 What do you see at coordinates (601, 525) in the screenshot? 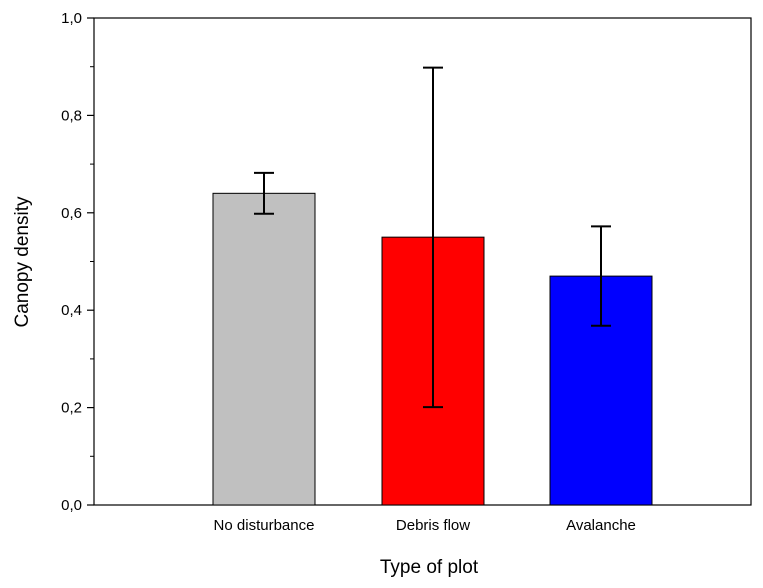
I see `x-tick-label: Avalanche` at bounding box center [601, 525].